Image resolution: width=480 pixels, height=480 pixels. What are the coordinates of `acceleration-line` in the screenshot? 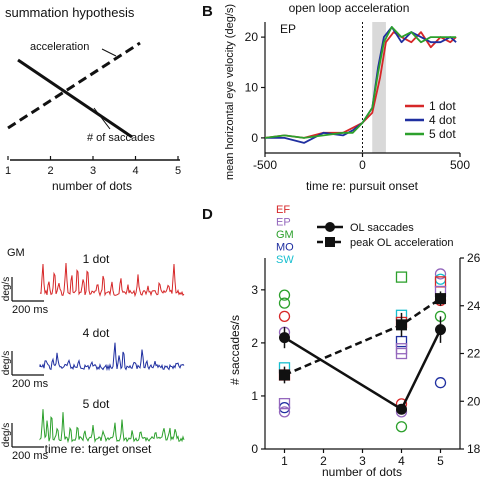 It's located at (74, 85).